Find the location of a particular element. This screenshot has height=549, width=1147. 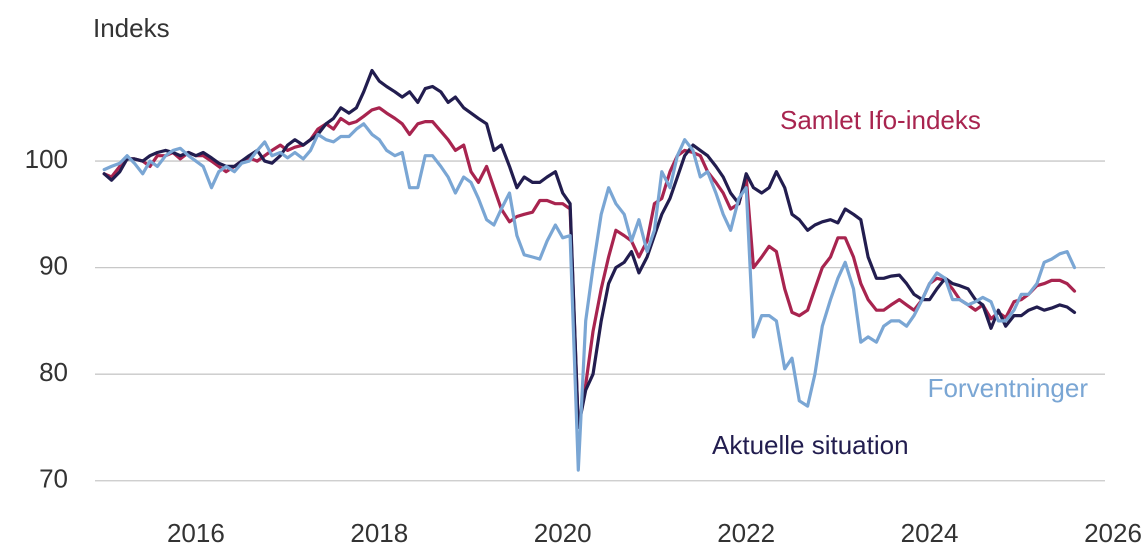

y-tick-label: 90 is located at coordinates (53, 265).